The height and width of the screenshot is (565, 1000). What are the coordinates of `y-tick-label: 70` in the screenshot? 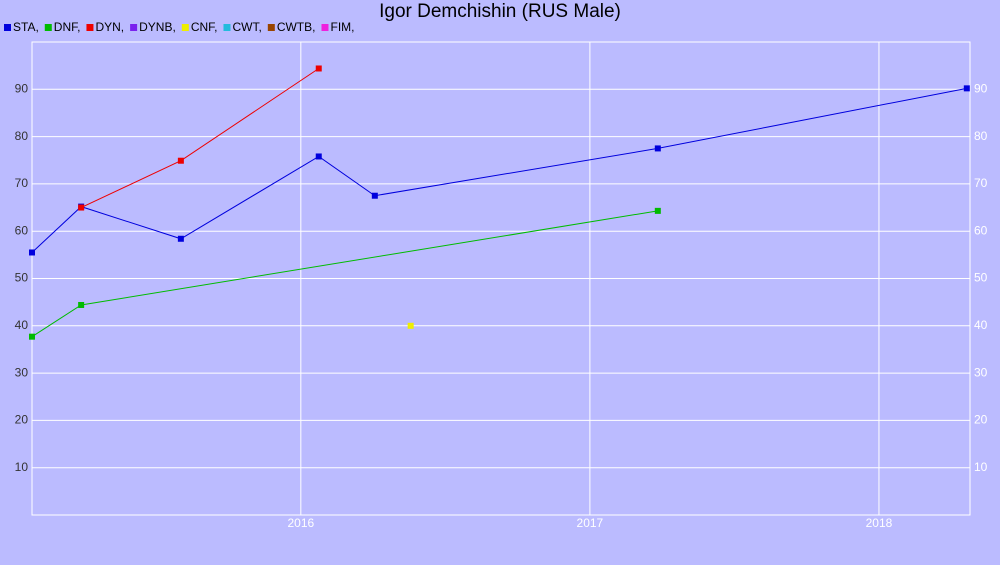 It's located at (22, 183).